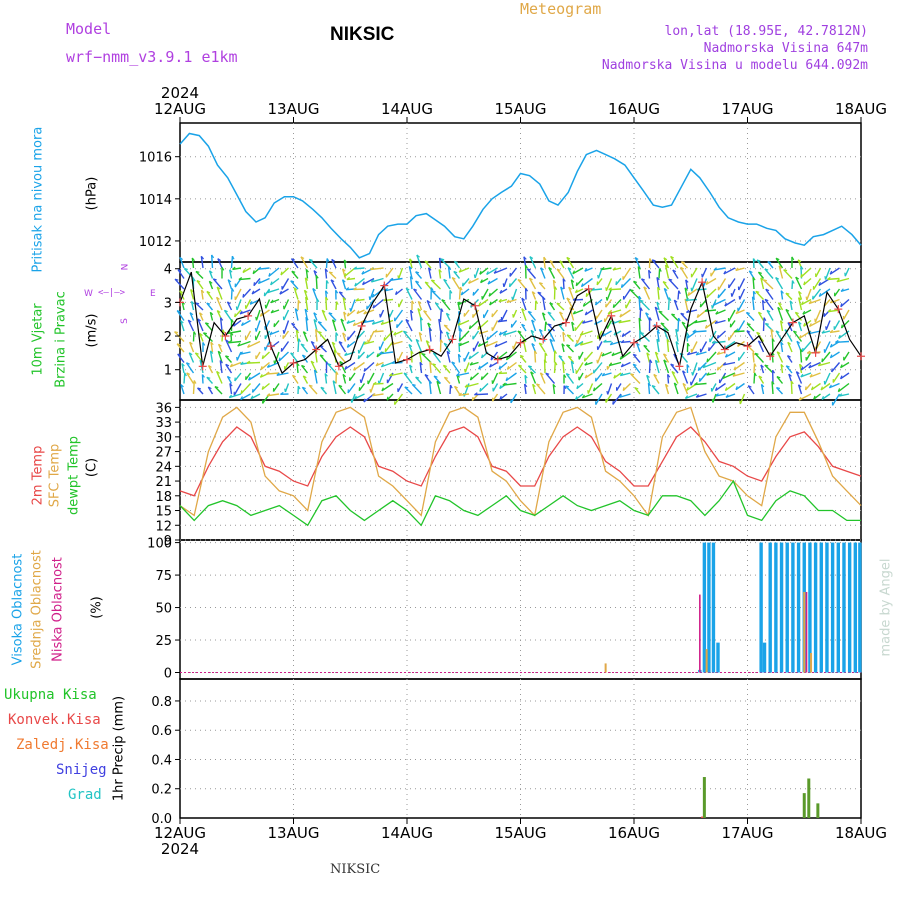 This screenshot has width=900, height=900. Describe the element at coordinates (520, 461) in the screenshot. I see `temp-2m-line` at that location.